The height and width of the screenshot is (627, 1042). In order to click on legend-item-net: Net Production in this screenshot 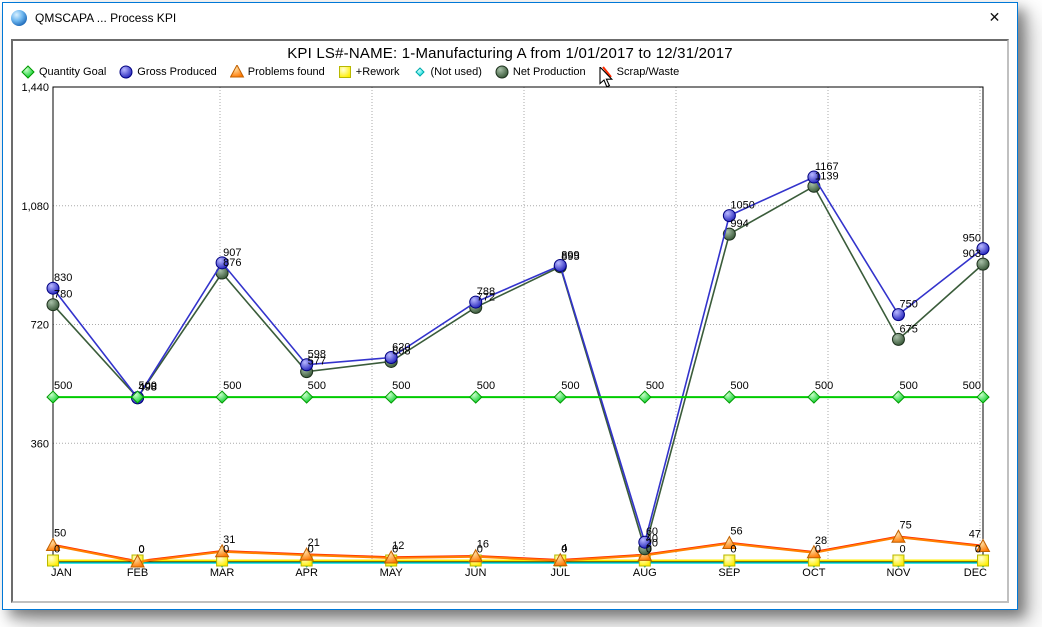, I will do `click(540, 72)`.